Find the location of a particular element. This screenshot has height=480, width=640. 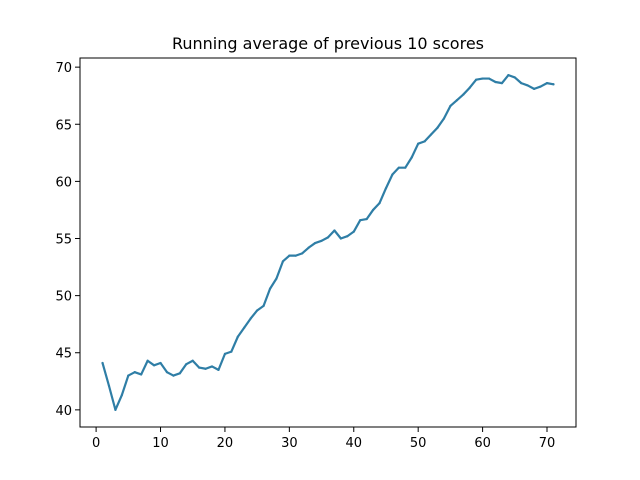

y-tick-label: 40 is located at coordinates (63, 411).